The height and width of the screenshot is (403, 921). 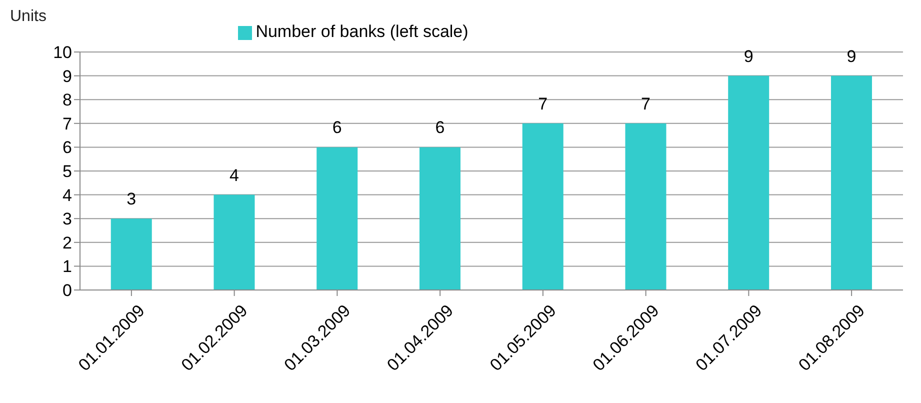 I want to click on y-tick-label: 10, so click(x=62, y=52).